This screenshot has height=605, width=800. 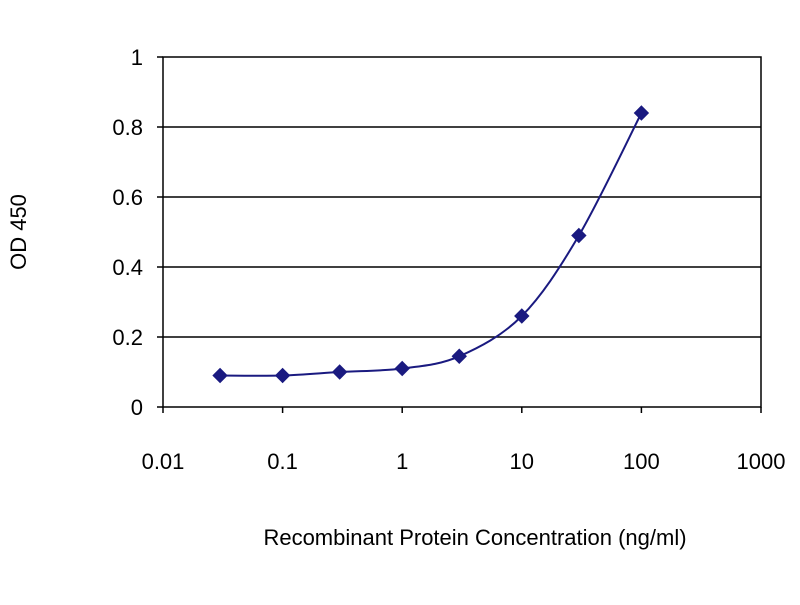 I want to click on x-tick-label: 0.1, so click(x=282, y=461).